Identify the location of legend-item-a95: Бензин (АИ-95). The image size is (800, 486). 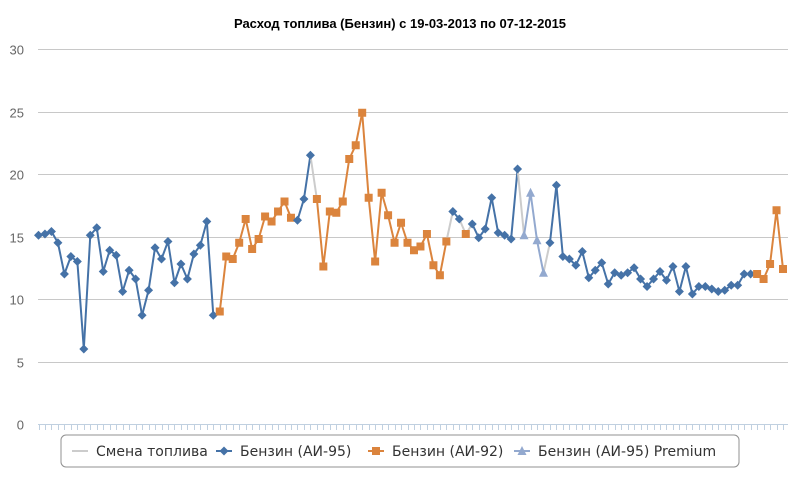
(283, 452).